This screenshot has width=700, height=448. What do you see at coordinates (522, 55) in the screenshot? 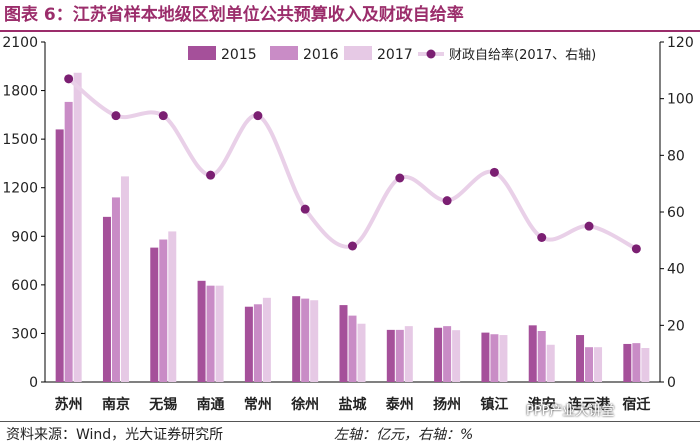
I see `legend-label: 财政自给率(2017、右轴)` at bounding box center [522, 55].